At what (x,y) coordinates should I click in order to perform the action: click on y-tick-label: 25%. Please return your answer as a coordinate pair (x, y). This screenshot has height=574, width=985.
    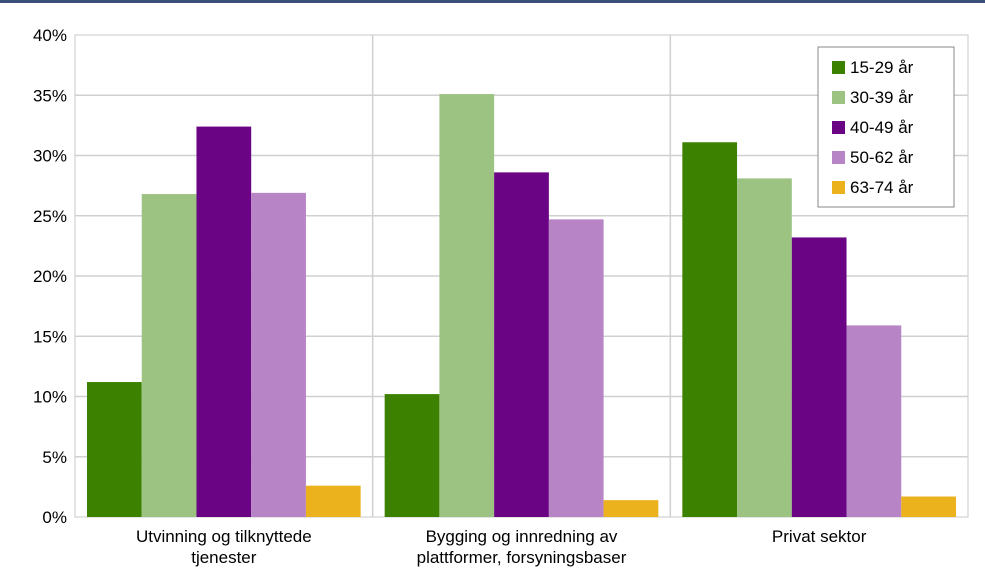
    Looking at the image, I should click on (50, 216).